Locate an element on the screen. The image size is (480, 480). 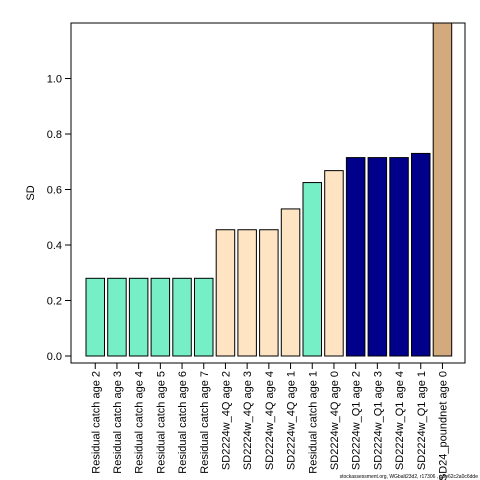
x-tick-label: SD2224w_Q1 age 1 is located at coordinates (422, 420).